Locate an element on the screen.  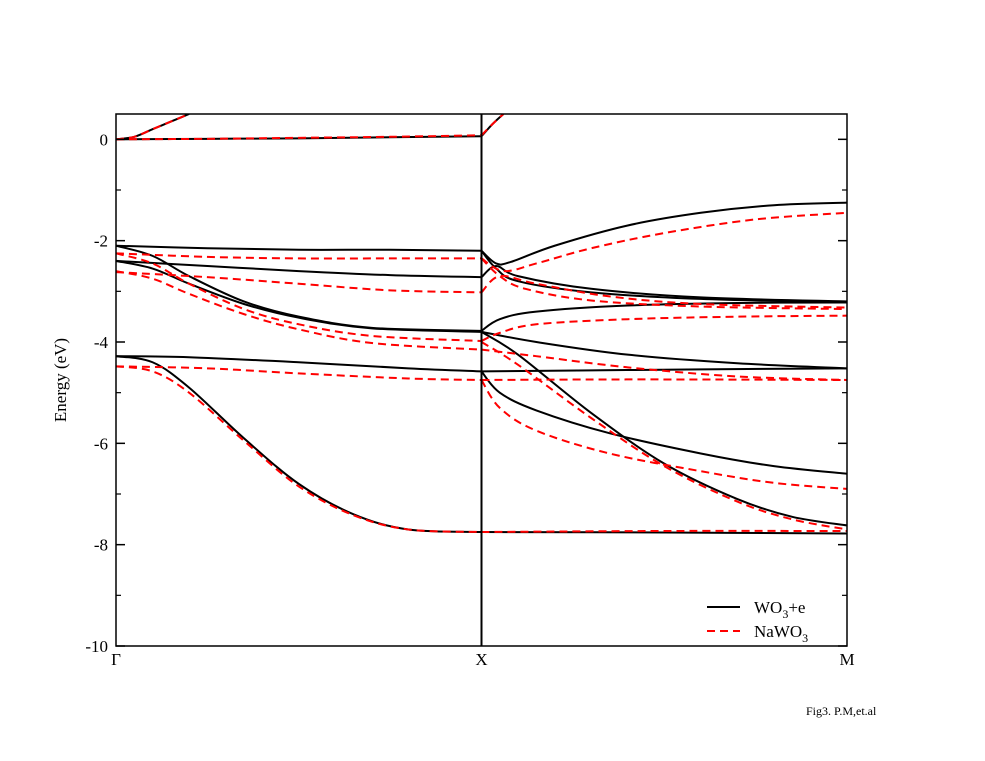
y-tick-label: -4 is located at coordinates (101, 342).